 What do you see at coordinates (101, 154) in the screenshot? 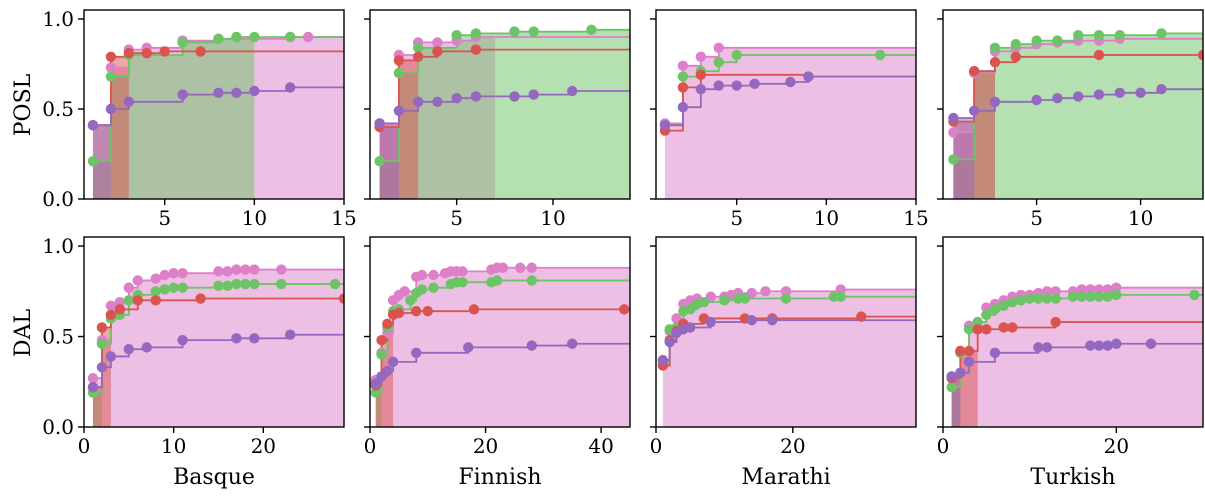
I see `area-fill-purple` at bounding box center [101, 154].